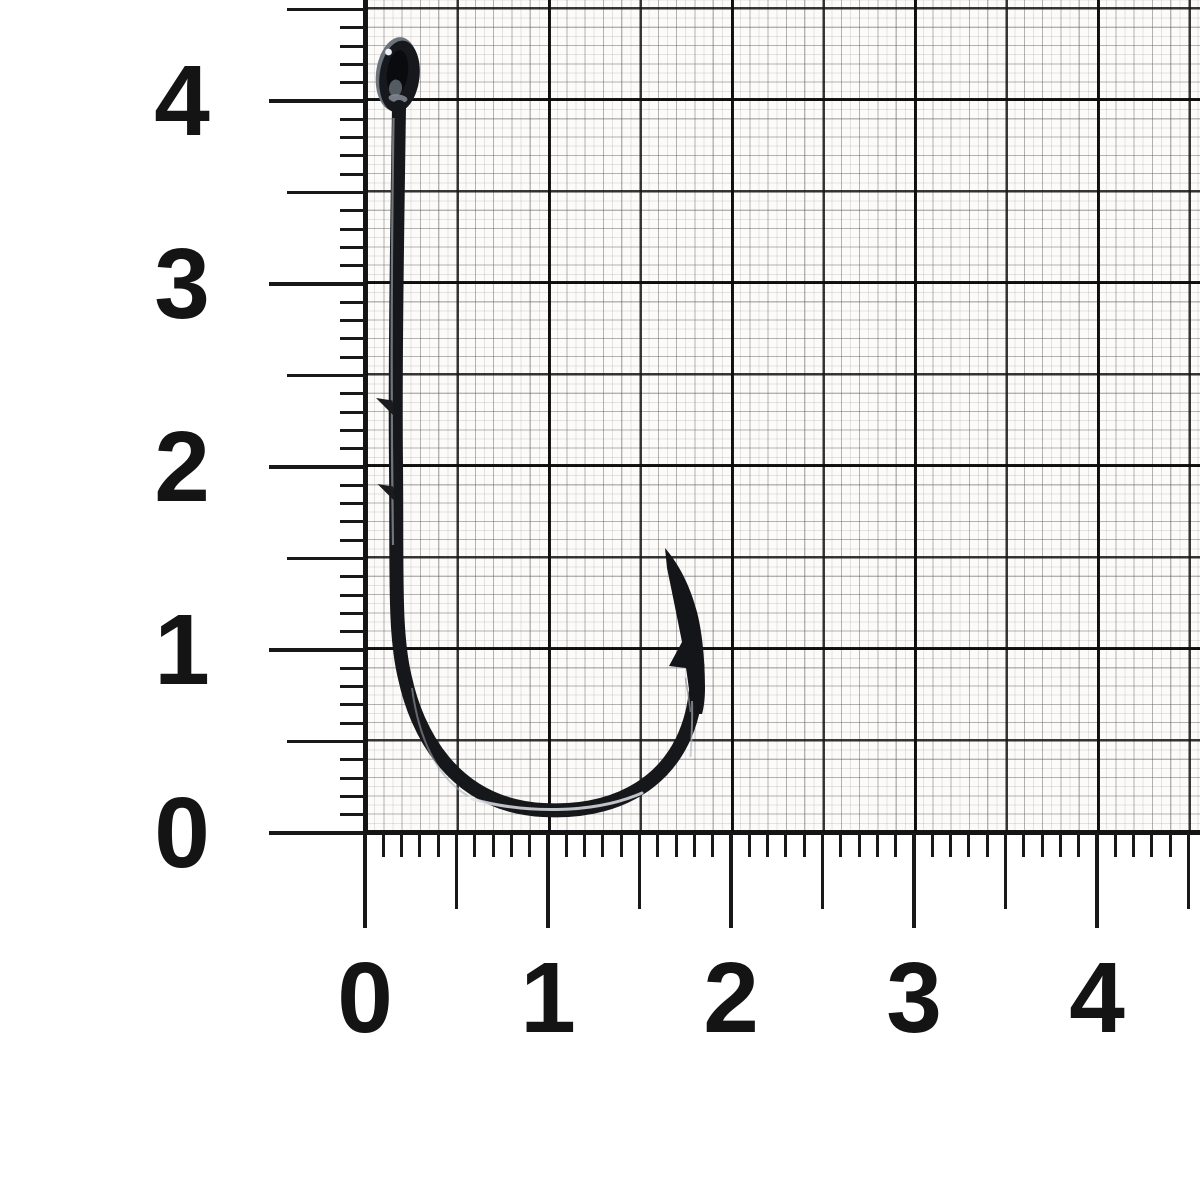 Image resolution: width=1200 pixels, height=1200 pixels. I want to click on hook-shank-barb-lower, so click(386, 493).